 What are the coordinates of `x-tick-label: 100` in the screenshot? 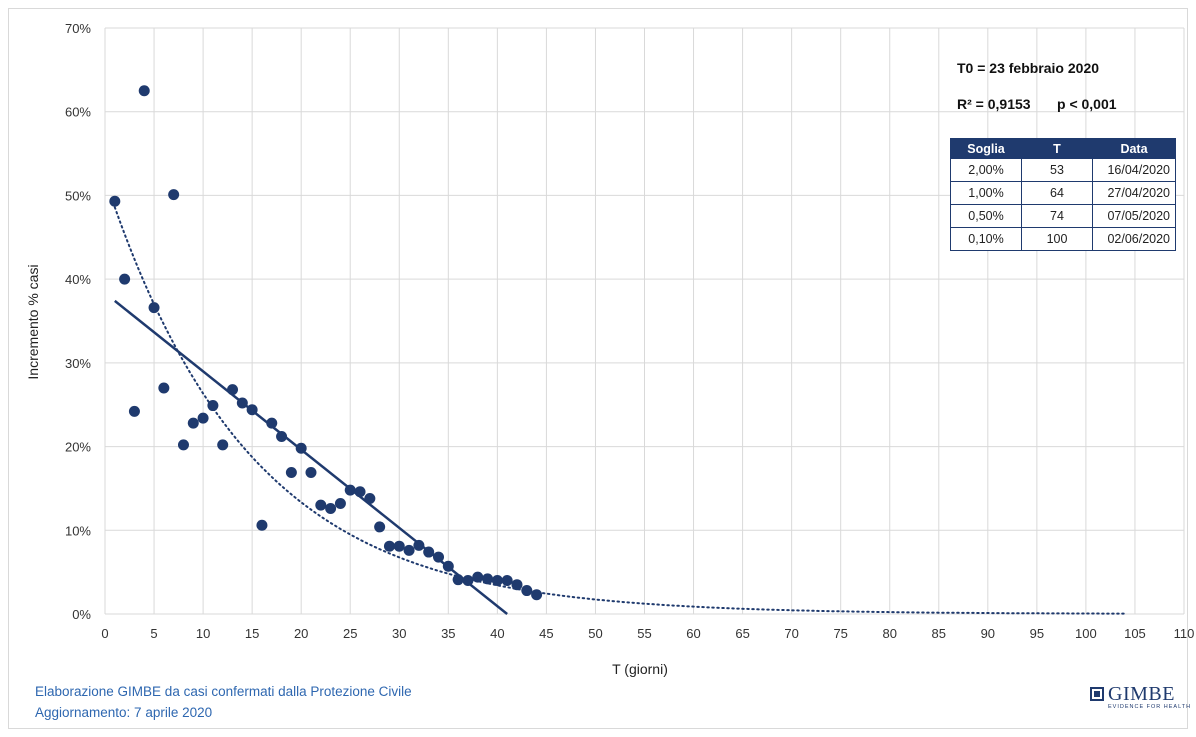 It's located at (1086, 633).